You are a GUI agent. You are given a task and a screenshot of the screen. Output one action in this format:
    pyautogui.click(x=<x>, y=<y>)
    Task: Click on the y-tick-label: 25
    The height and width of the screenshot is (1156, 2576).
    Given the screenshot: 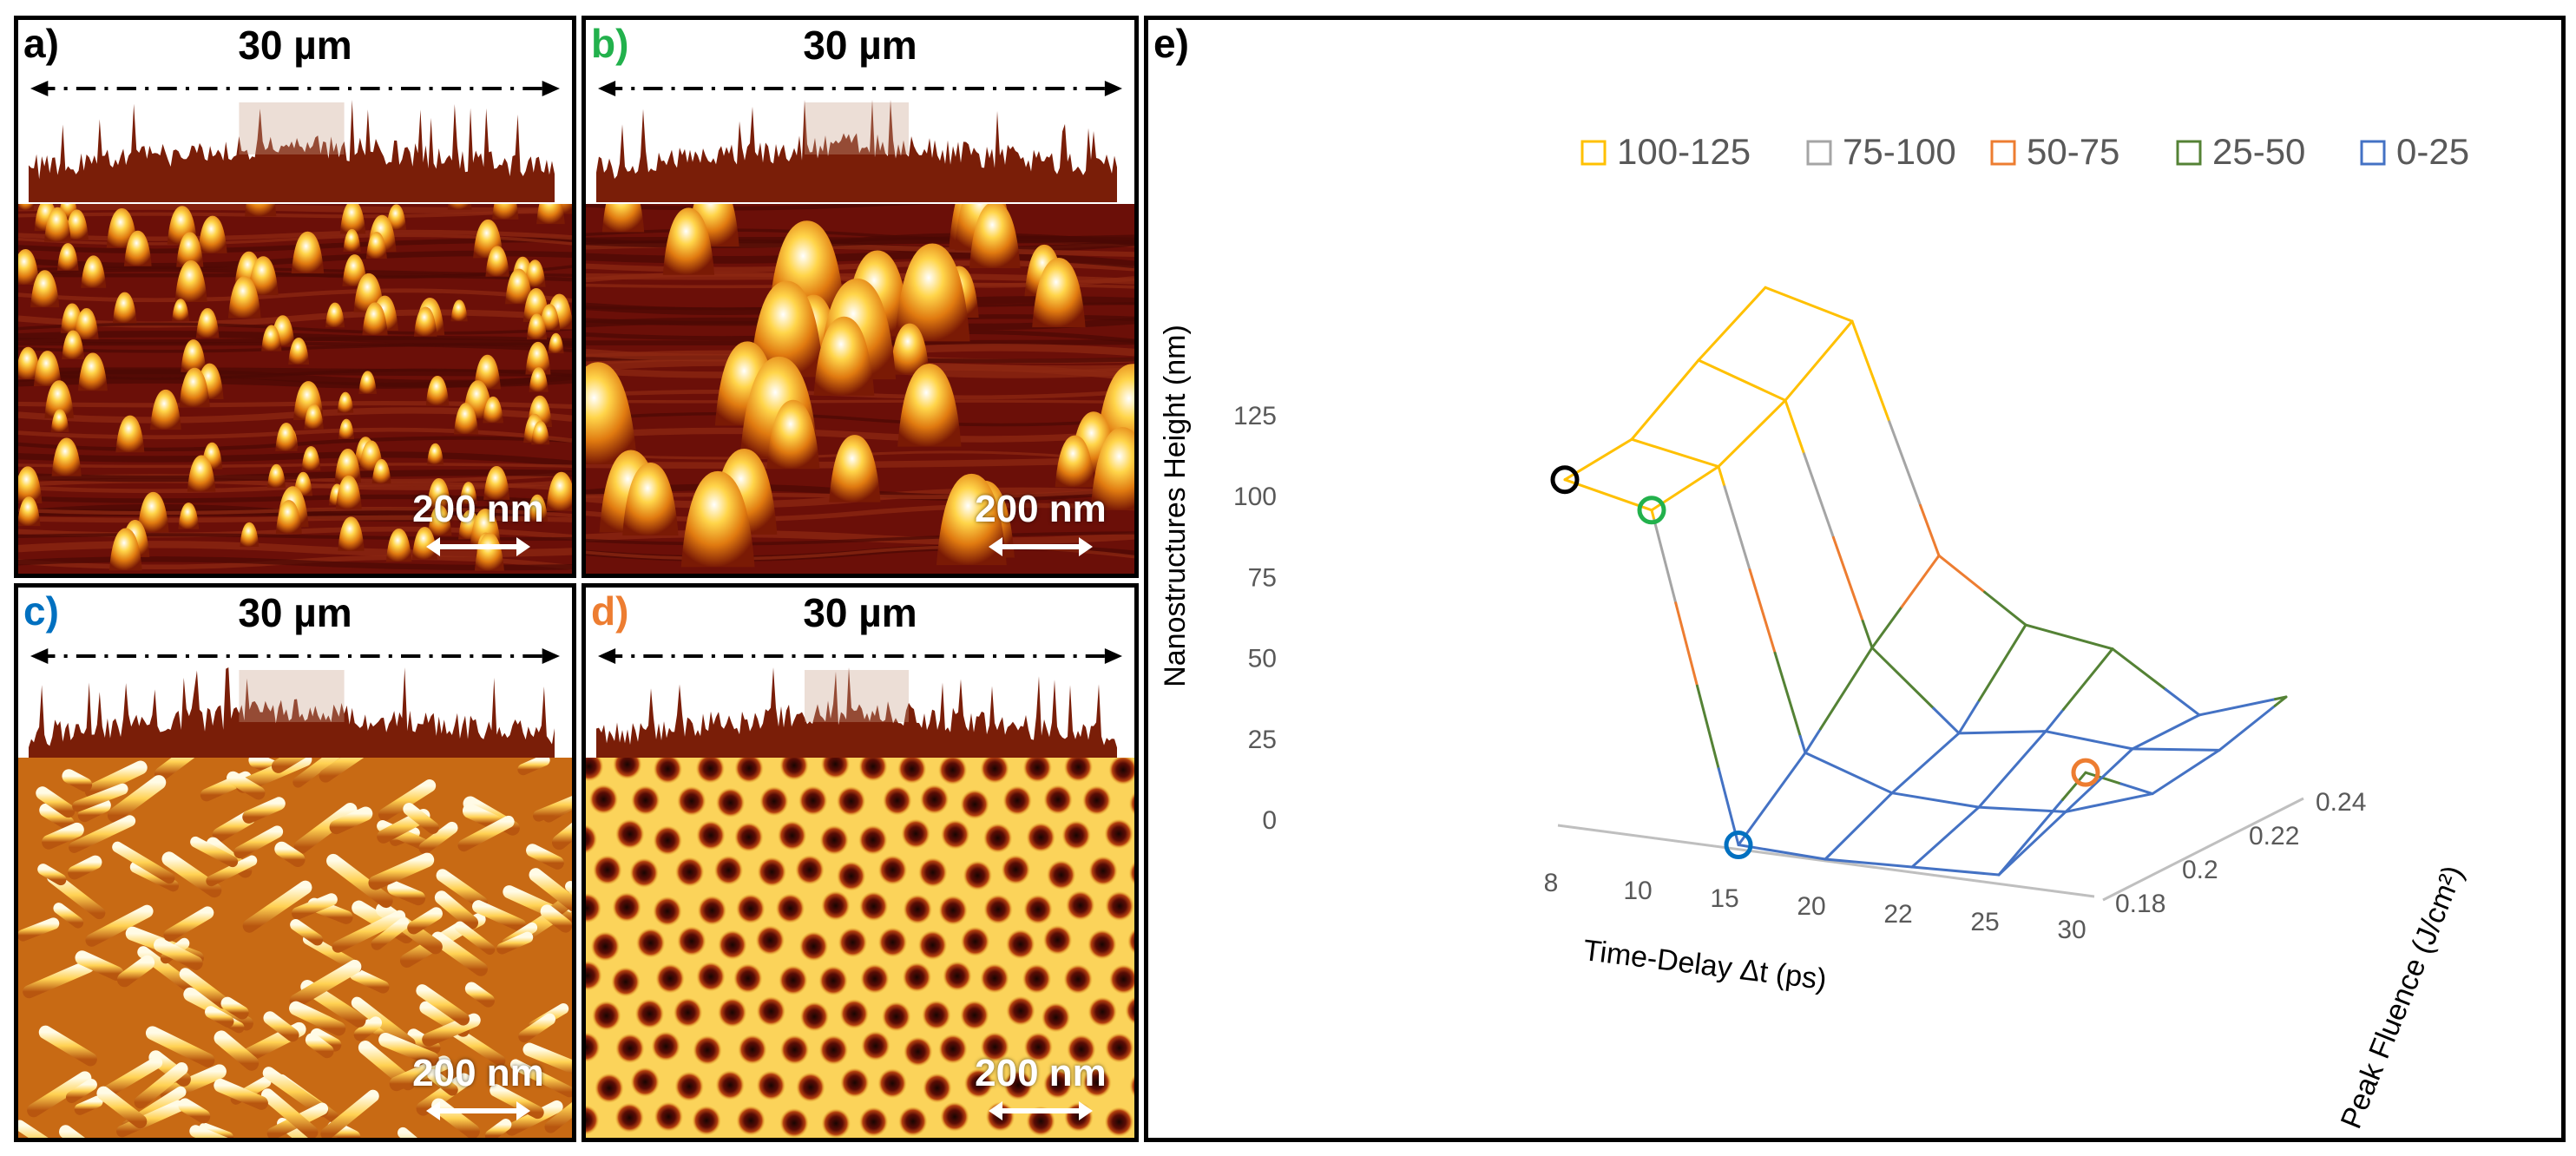 What is the action you would take?
    pyautogui.click(x=1262, y=740)
    